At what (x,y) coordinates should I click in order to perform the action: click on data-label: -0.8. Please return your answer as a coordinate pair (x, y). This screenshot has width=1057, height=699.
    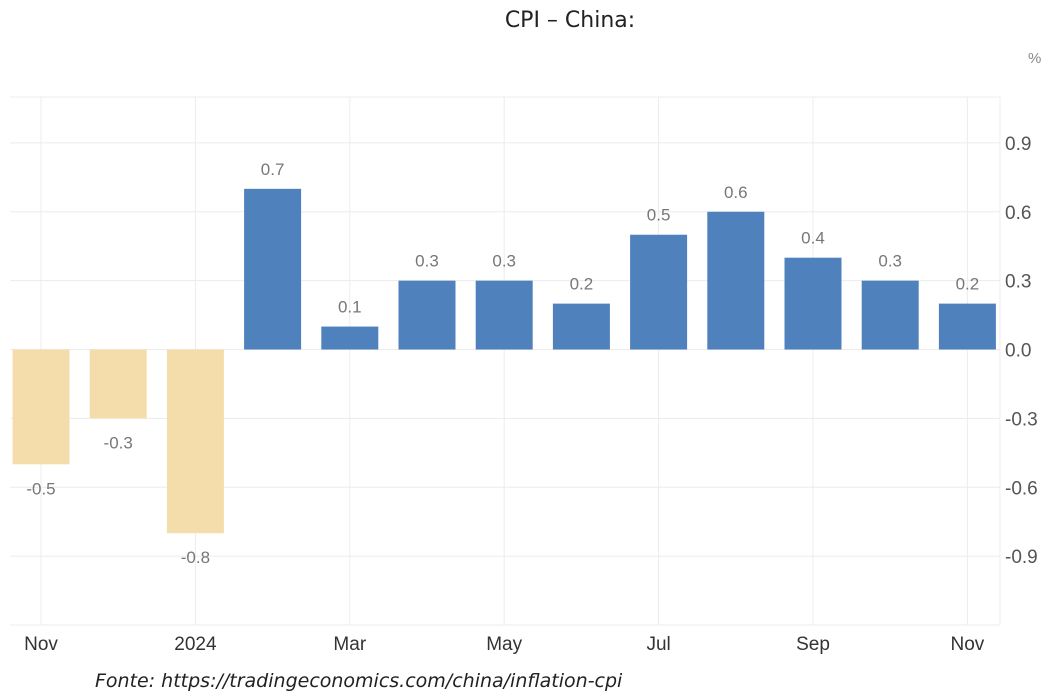
    Looking at the image, I should click on (195, 557).